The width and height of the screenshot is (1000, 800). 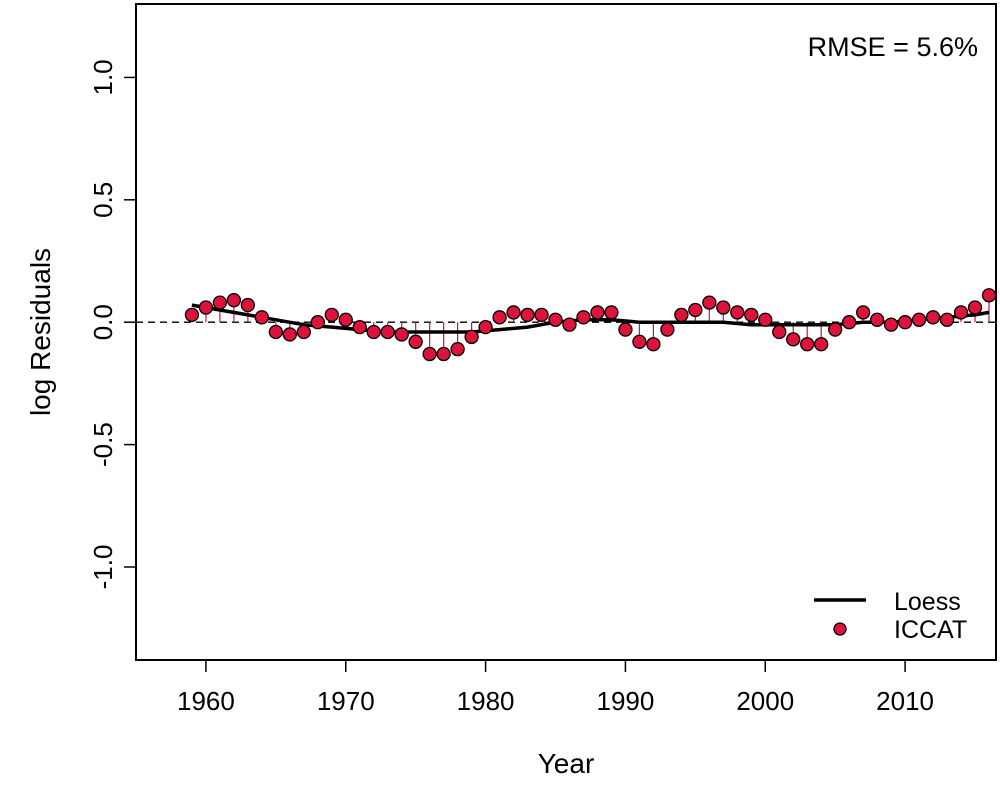 I want to click on legend-iccat-swatch, so click(x=840, y=629).